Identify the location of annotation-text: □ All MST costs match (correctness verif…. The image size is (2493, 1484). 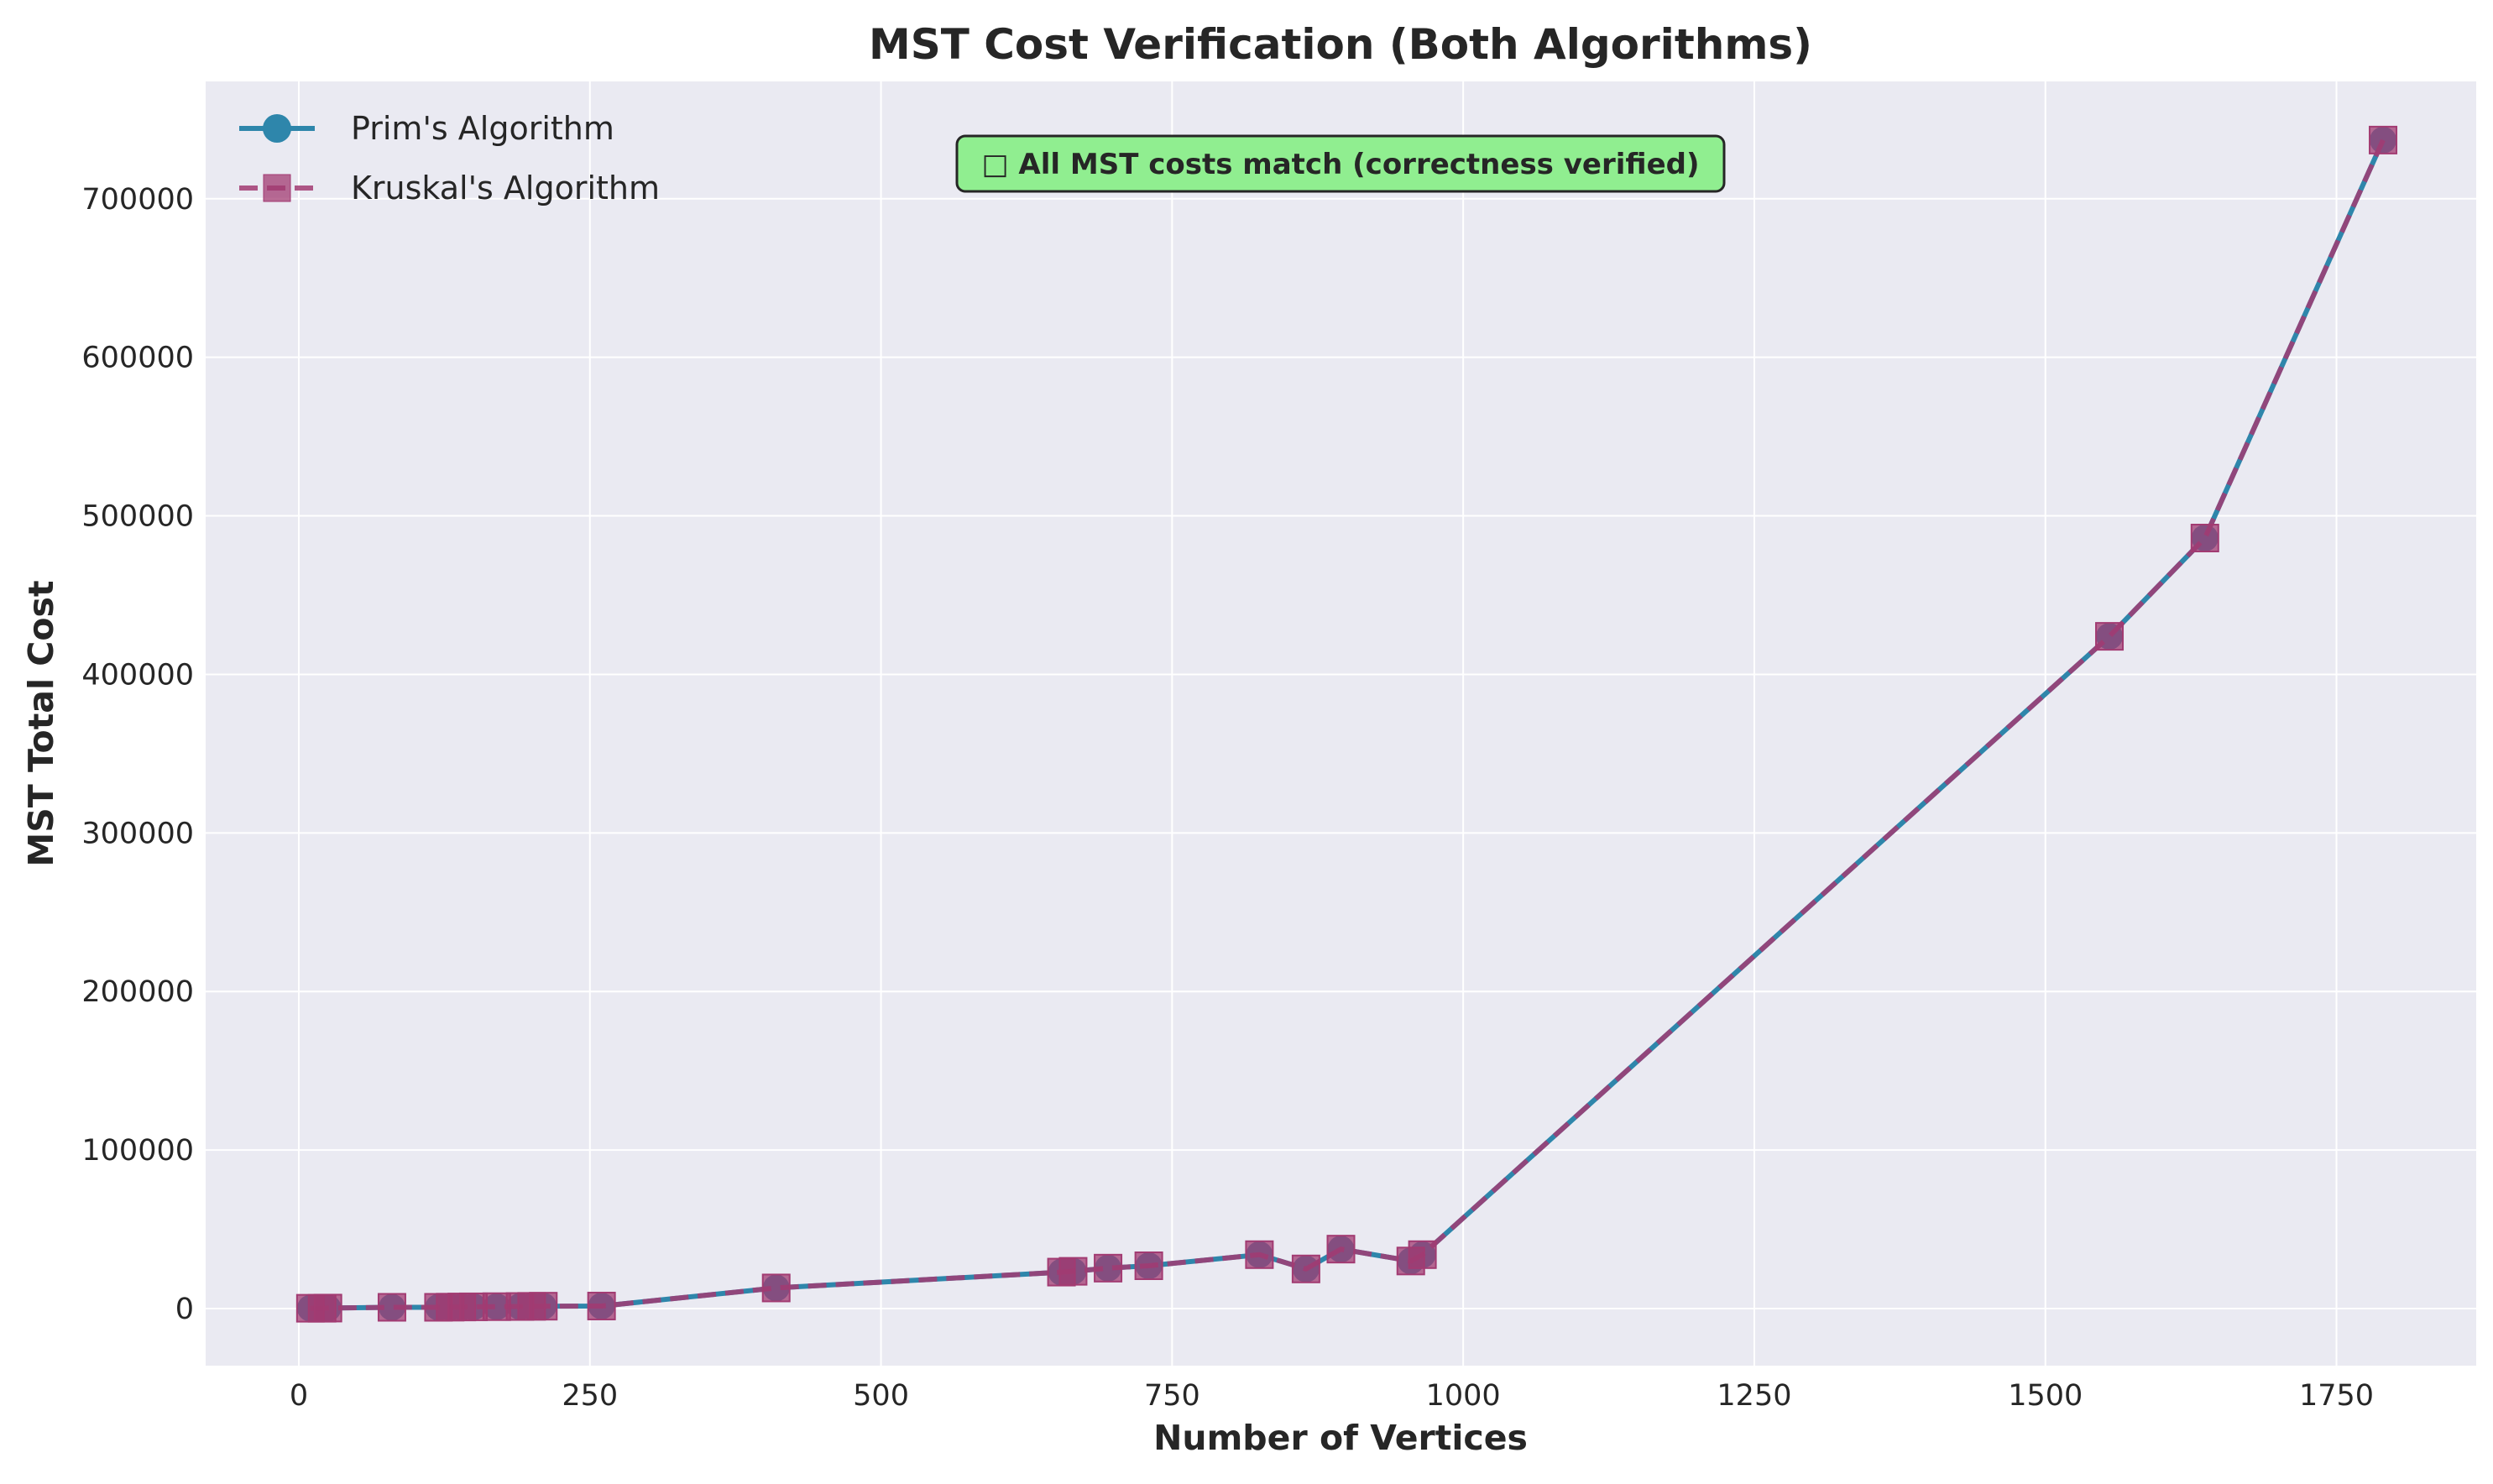
(1340, 164).